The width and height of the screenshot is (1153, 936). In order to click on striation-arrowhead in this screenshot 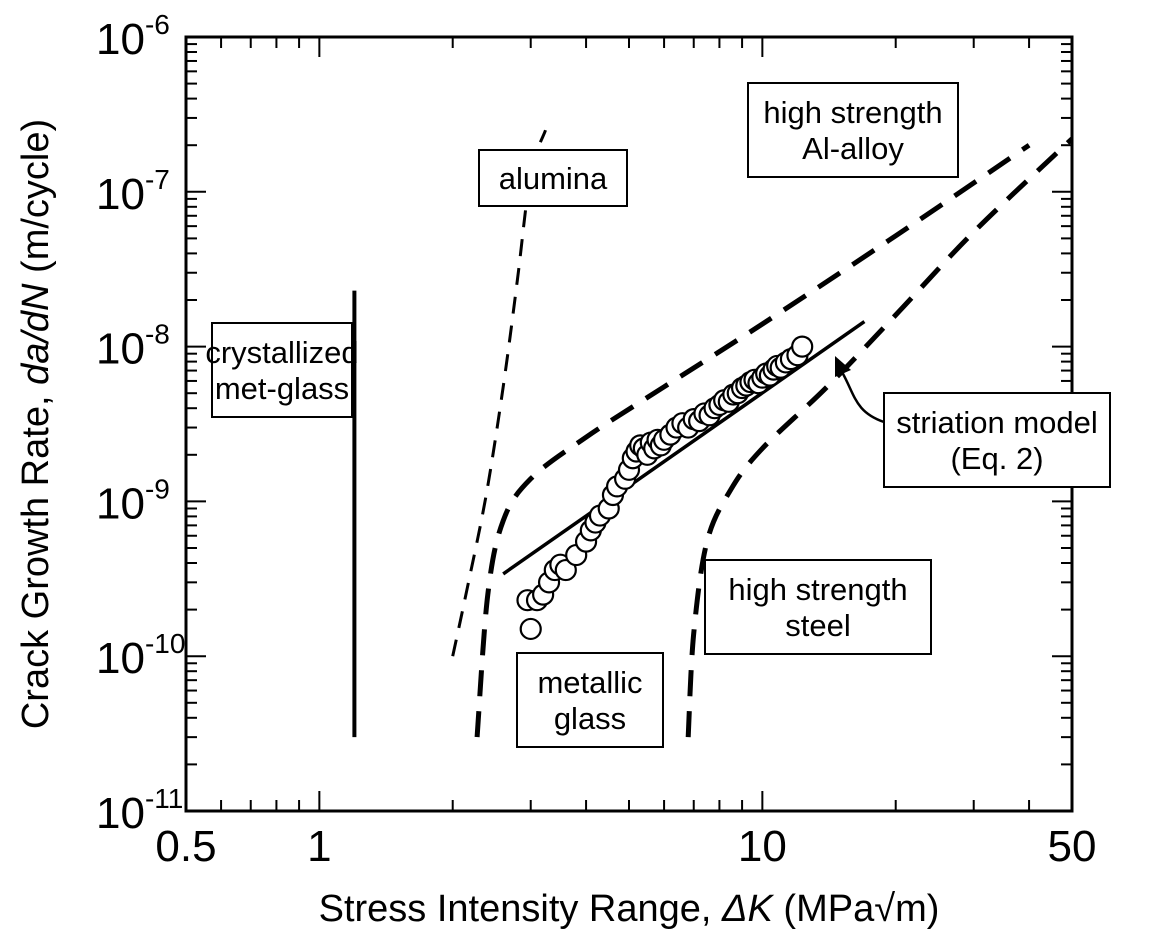, I will do `click(843, 366)`.